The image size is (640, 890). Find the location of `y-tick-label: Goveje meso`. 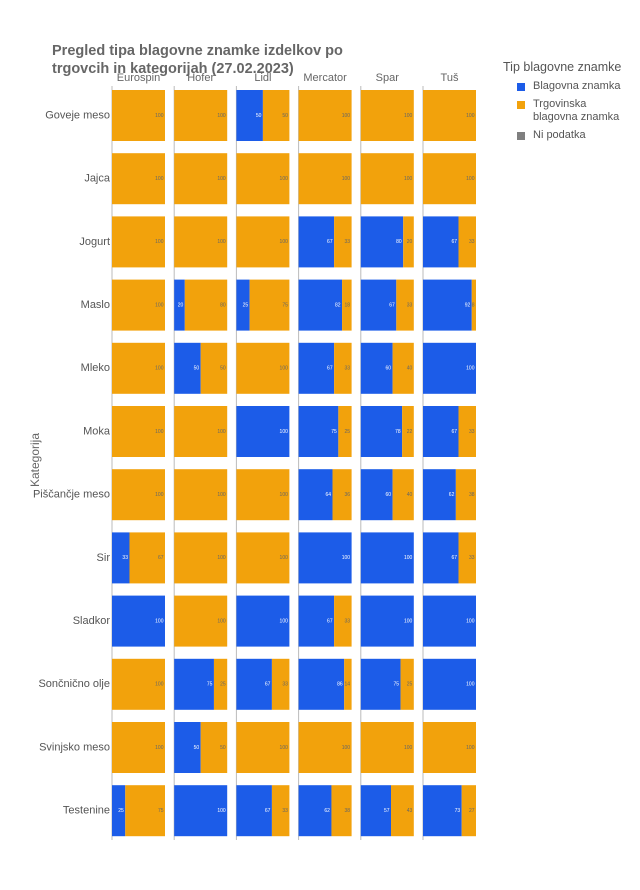

y-tick-label: Goveje meso is located at coordinates (77, 115).